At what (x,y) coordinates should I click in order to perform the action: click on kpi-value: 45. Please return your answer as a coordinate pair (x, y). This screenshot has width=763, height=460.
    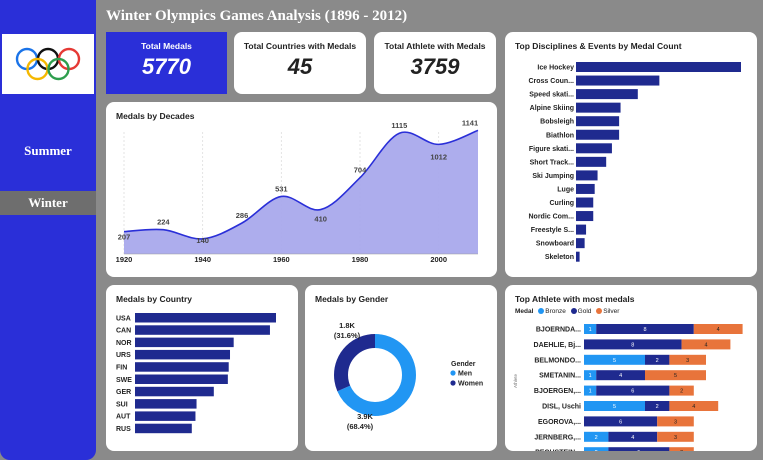
    Looking at the image, I should click on (300, 66).